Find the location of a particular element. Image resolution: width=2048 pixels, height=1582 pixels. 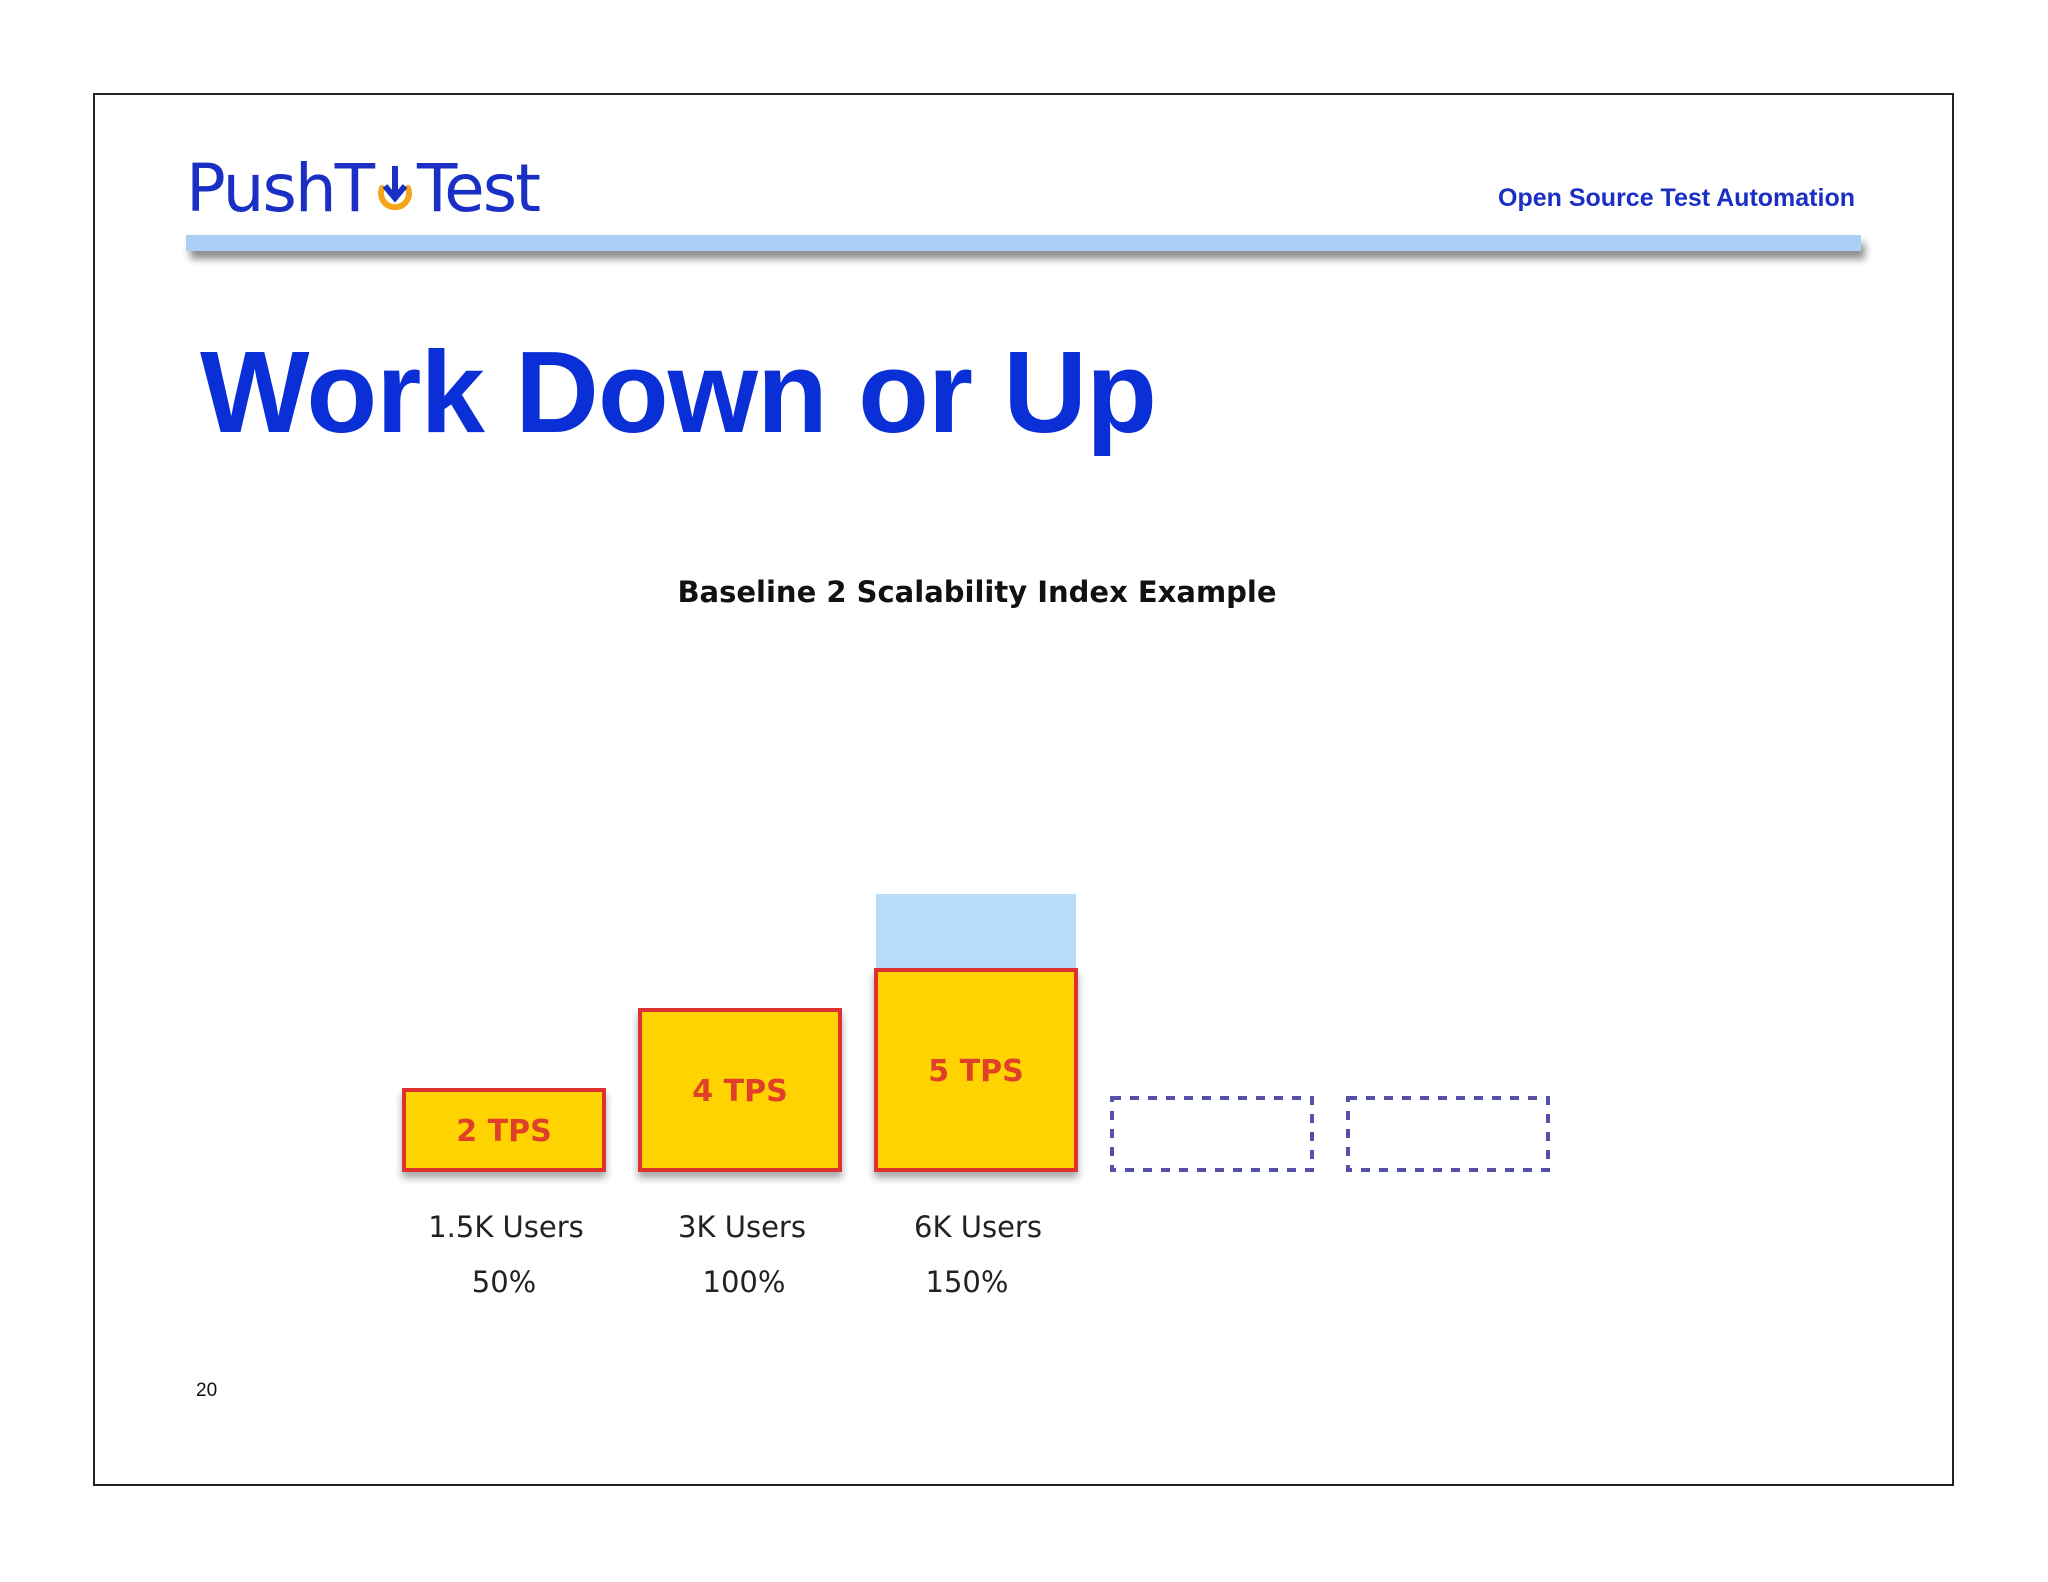

bar-value-label: 2 TPS is located at coordinates (503, 1131).